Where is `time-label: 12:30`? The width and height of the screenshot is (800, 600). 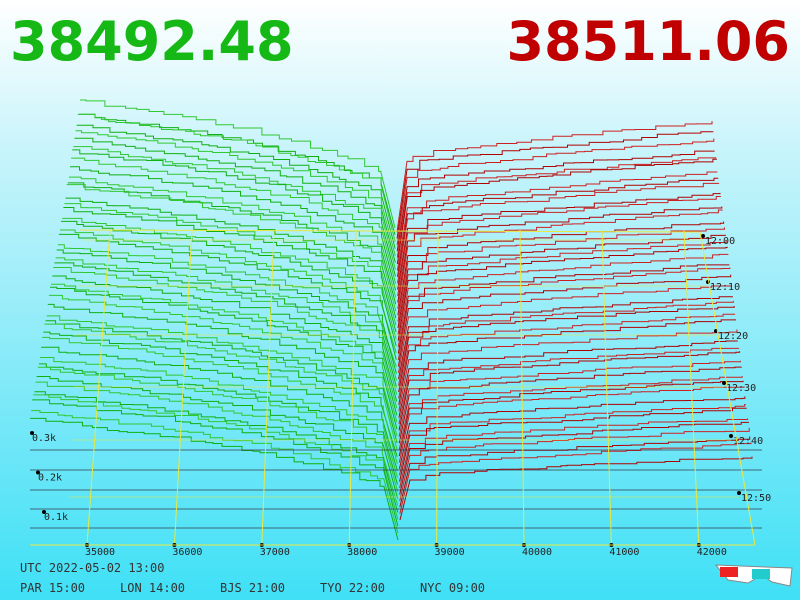
time-label: 12:30 is located at coordinates (741, 388).